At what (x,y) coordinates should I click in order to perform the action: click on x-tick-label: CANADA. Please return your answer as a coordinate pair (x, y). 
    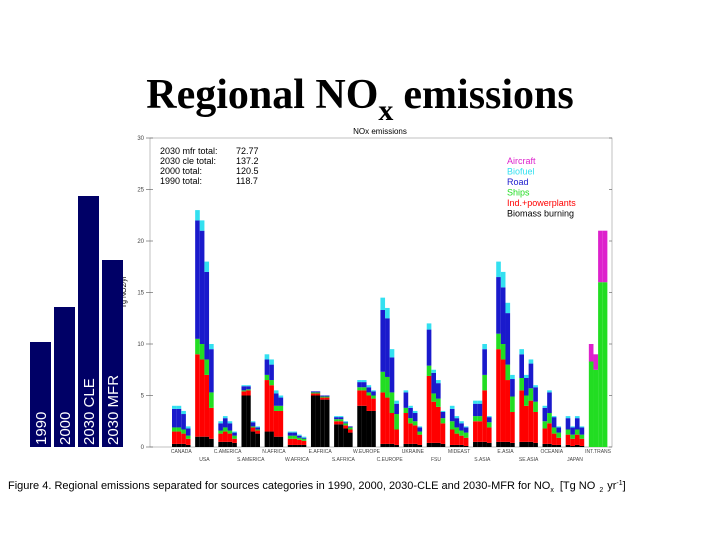
    Looking at the image, I should click on (182, 452).